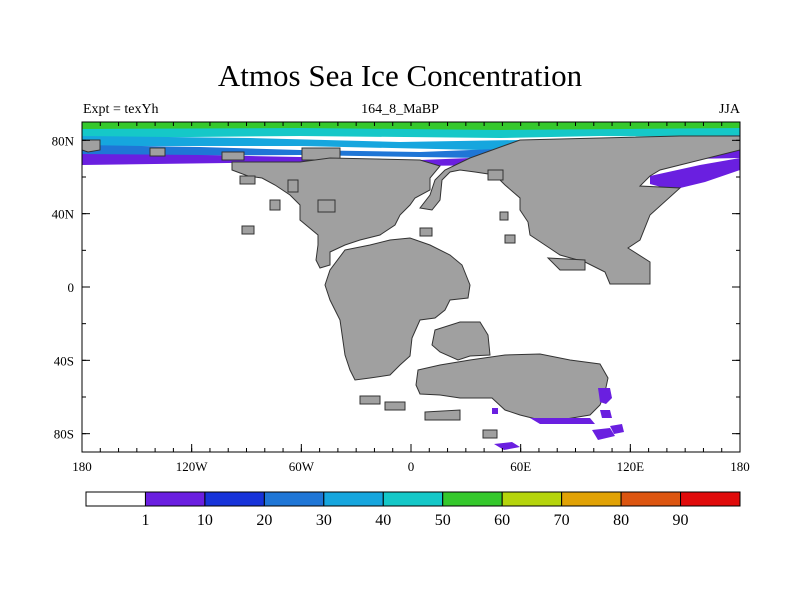 The height and width of the screenshot is (600, 800). Describe the element at coordinates (520, 466) in the screenshot. I see `lon-tick-label: 60E` at that location.